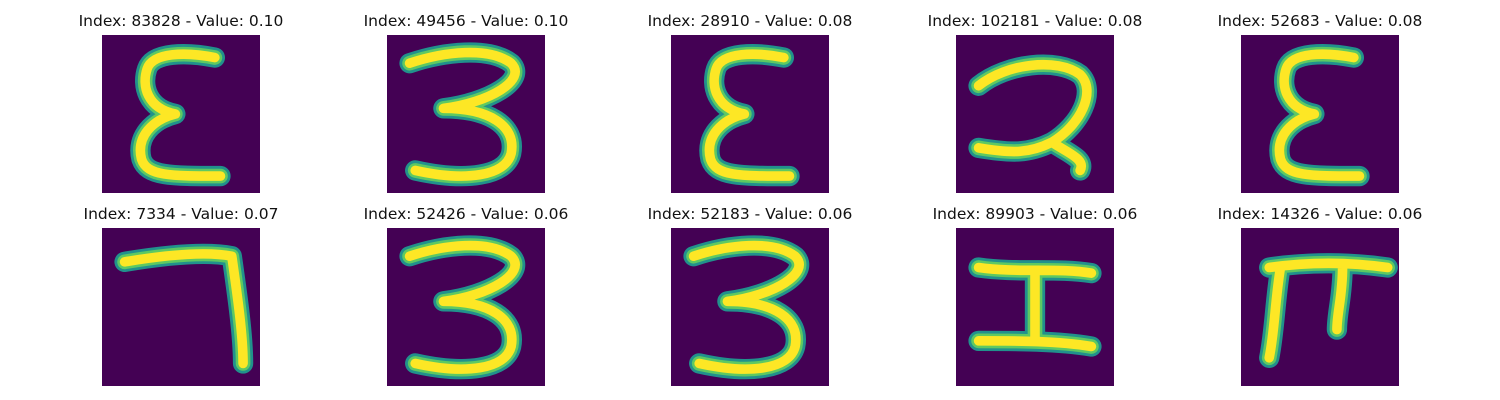  I want to click on image-panel: Index: 83828 - Value: 0.10, so click(181, 102).